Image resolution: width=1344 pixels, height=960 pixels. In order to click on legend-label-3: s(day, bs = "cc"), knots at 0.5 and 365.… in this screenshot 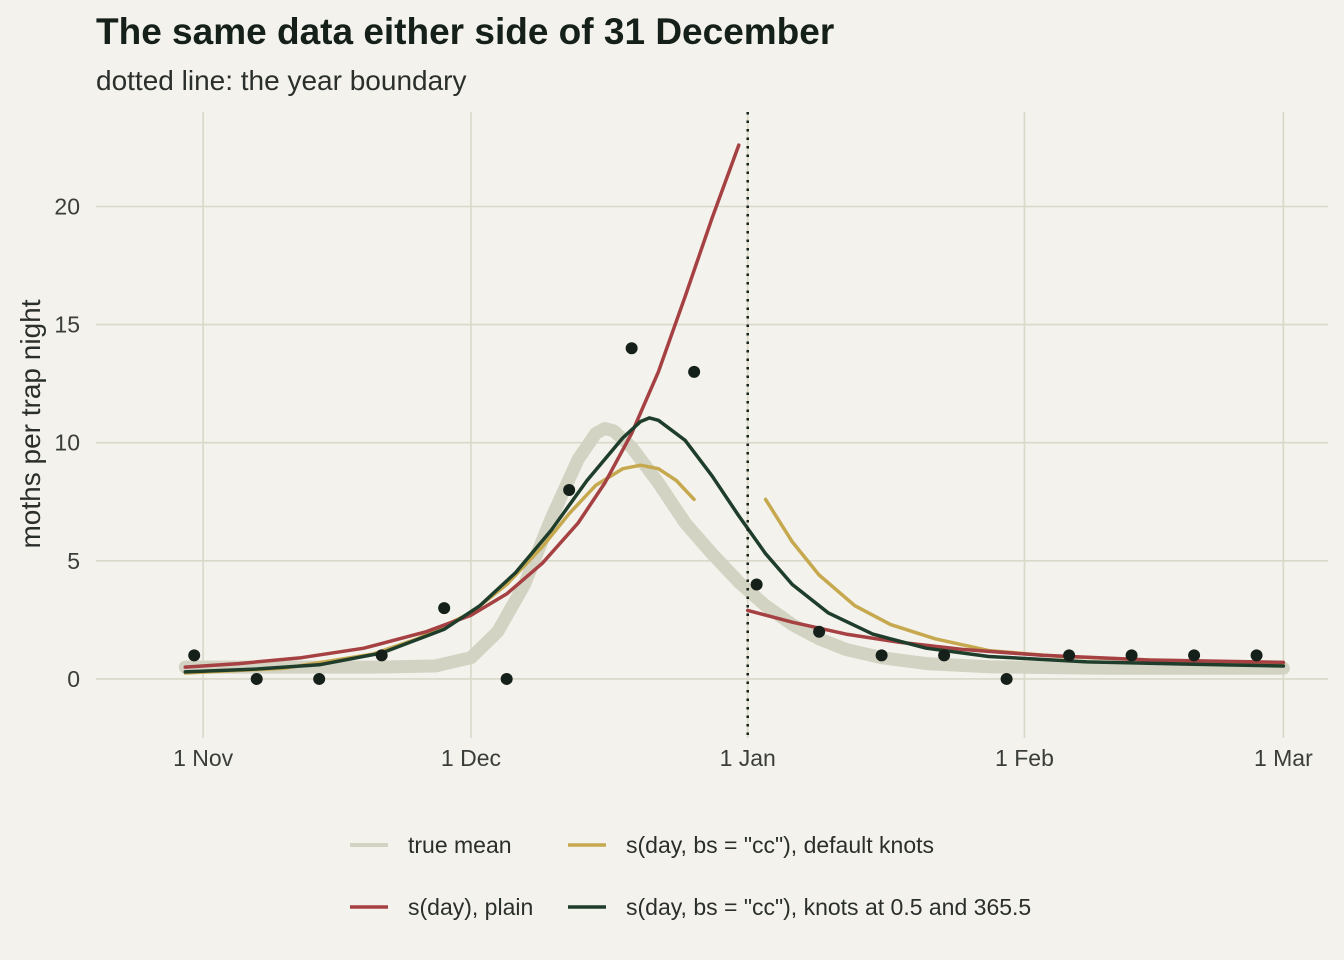, I will do `click(828, 907)`.